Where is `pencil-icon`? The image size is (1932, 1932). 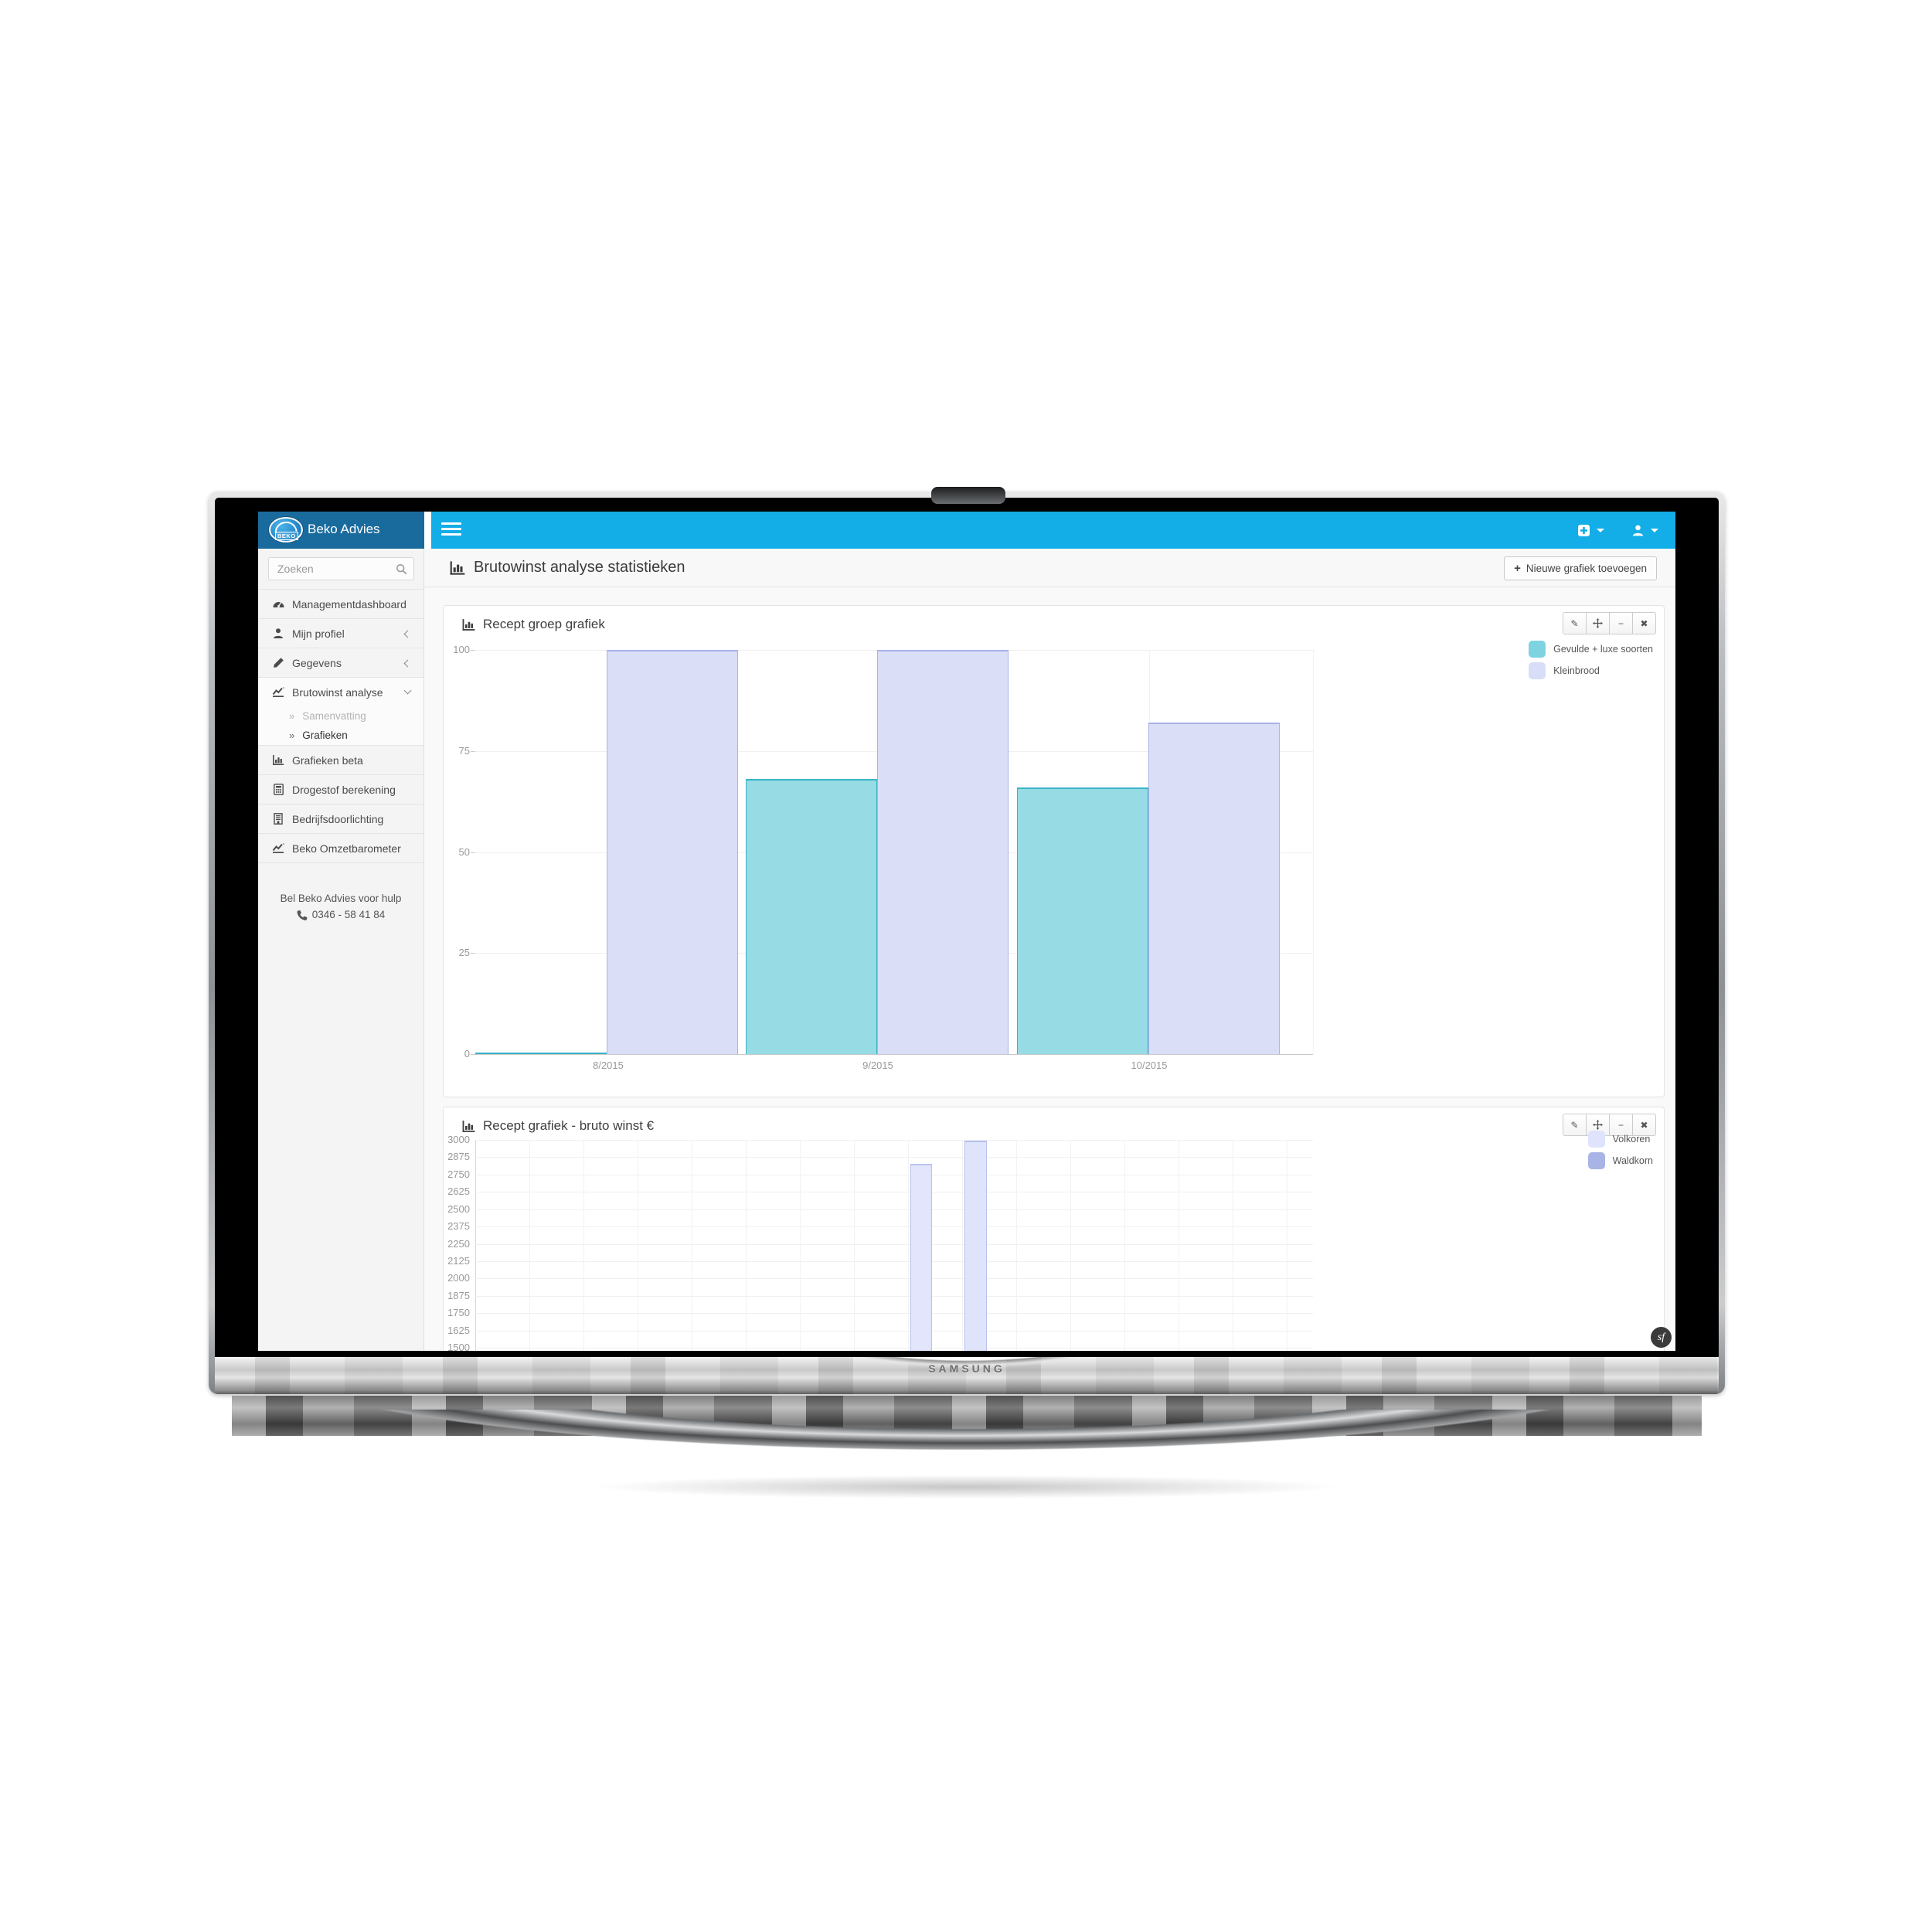
pencil-icon is located at coordinates (278, 663).